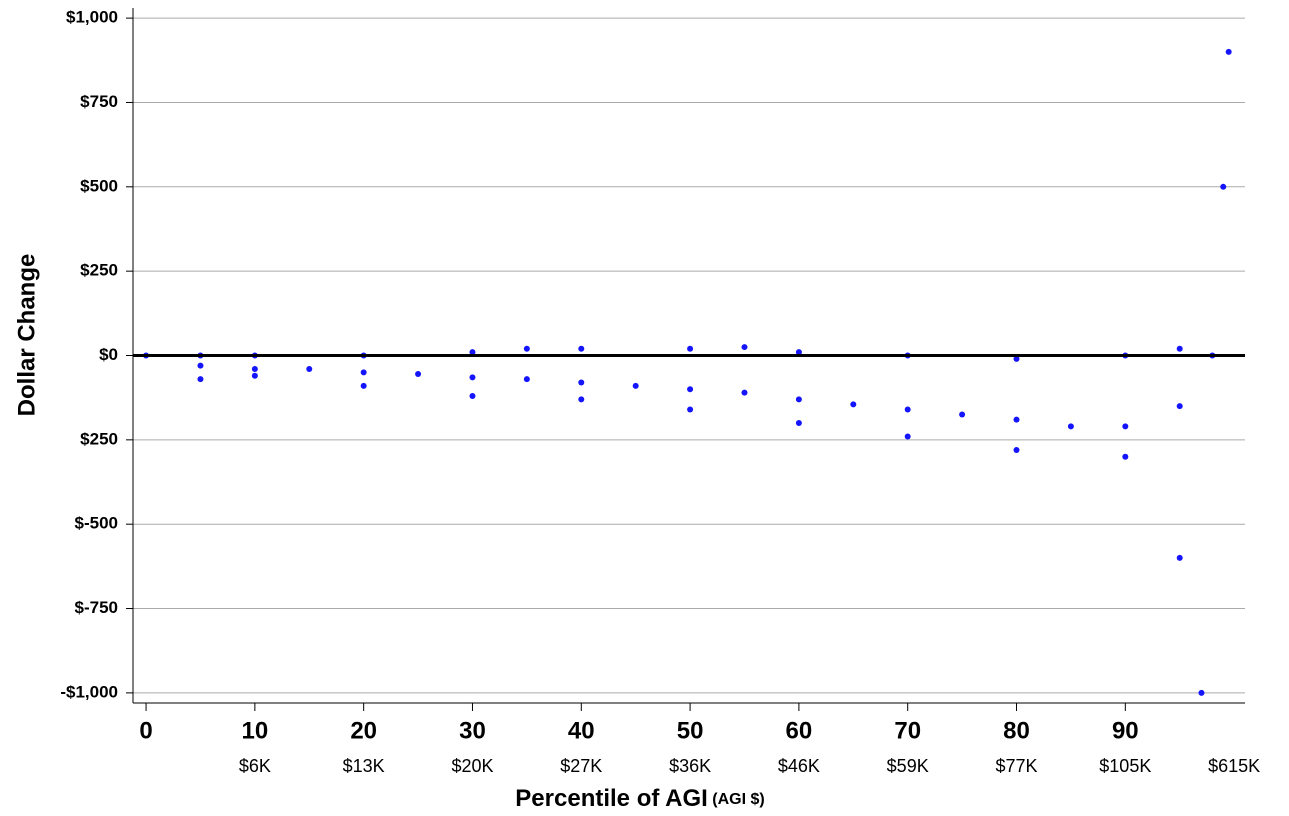 The image size is (1289, 816). Describe the element at coordinates (1125, 766) in the screenshot. I see `x2-tick-label: $105K` at that location.